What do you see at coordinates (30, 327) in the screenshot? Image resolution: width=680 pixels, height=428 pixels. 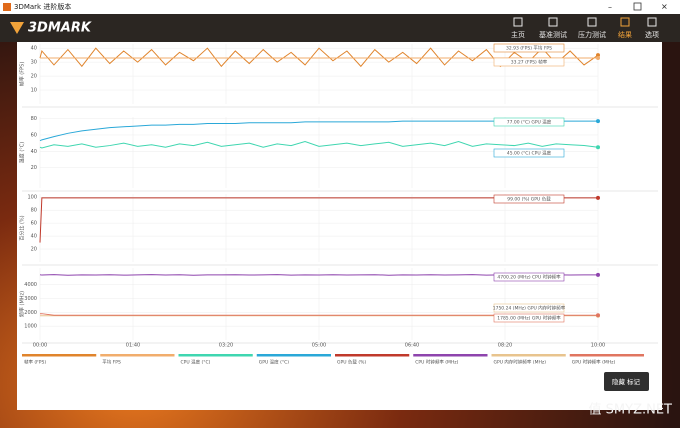 I see `y-tick-label: 1000` at bounding box center [30, 327].